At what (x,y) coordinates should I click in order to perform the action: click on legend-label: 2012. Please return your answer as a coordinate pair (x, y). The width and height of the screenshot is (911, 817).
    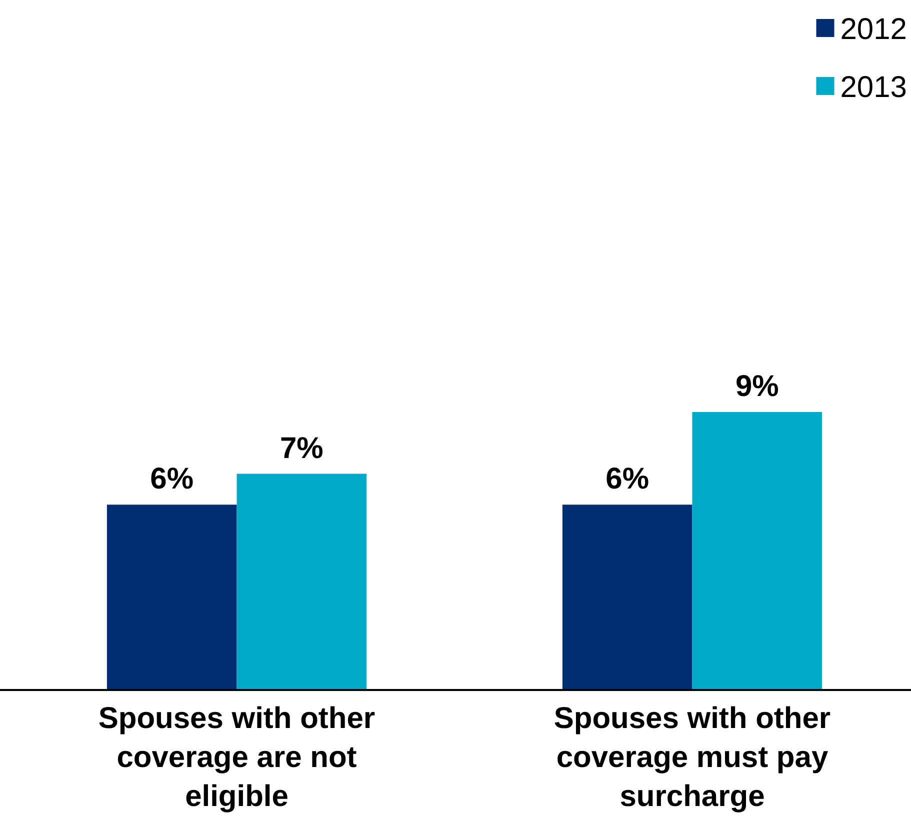
    Looking at the image, I should click on (873, 29).